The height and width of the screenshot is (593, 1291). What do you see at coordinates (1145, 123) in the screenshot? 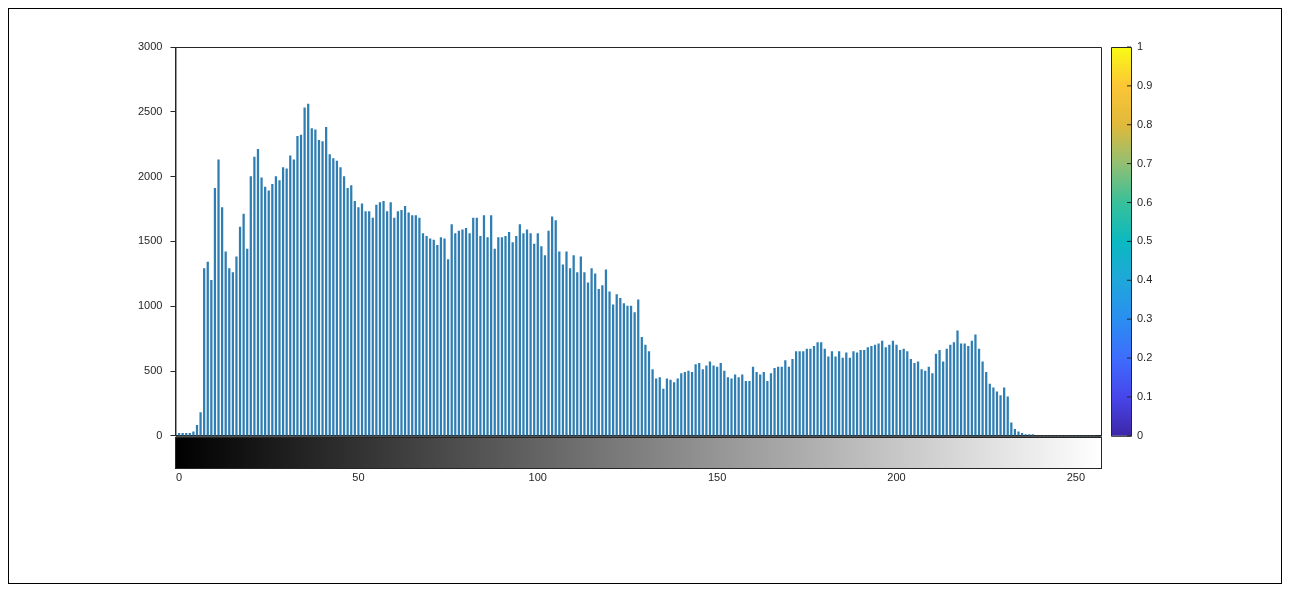
I see `color-bar-label: 0.8` at bounding box center [1145, 123].